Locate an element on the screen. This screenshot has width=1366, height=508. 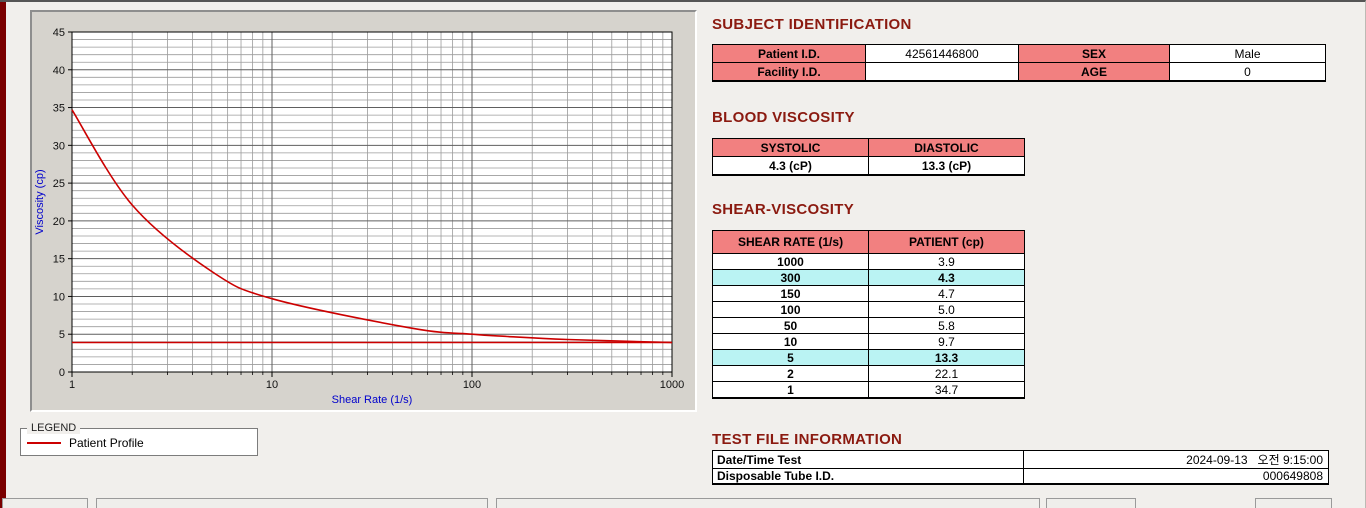
shear-row: 2 22.1 is located at coordinates (868, 373).